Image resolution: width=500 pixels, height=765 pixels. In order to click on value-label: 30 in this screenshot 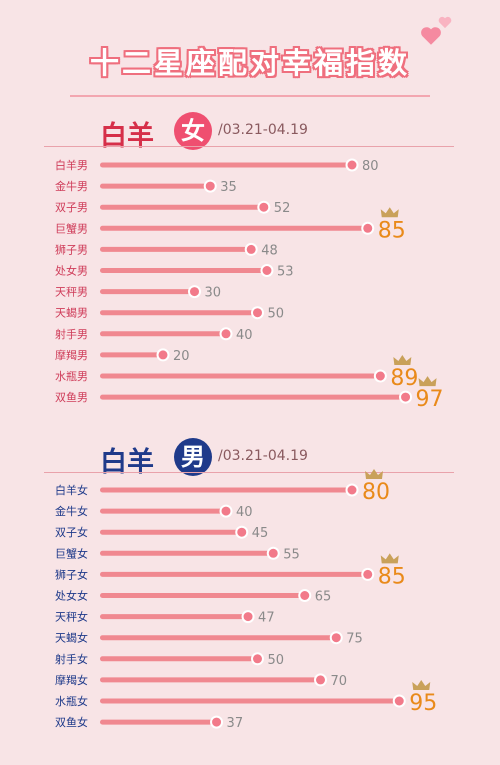, I will do `click(213, 293)`.